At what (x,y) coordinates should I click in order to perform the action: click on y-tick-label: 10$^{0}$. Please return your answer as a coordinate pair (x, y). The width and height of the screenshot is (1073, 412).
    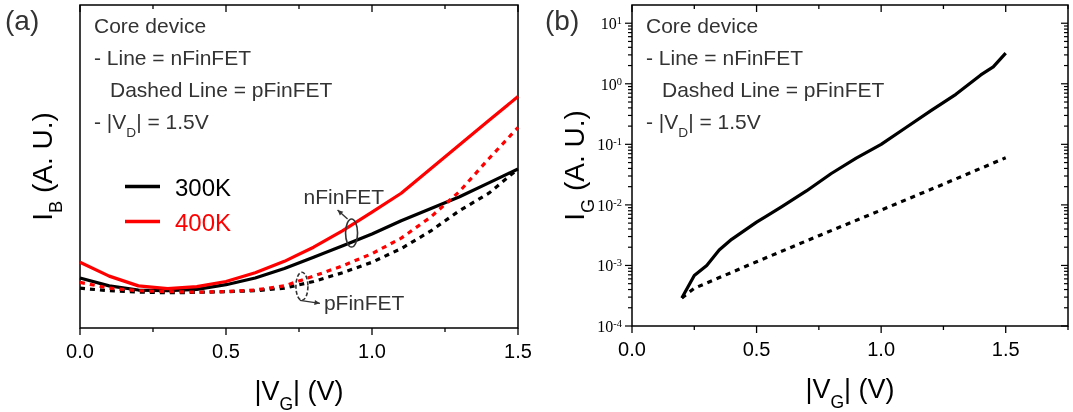
    Looking at the image, I should click on (611, 84).